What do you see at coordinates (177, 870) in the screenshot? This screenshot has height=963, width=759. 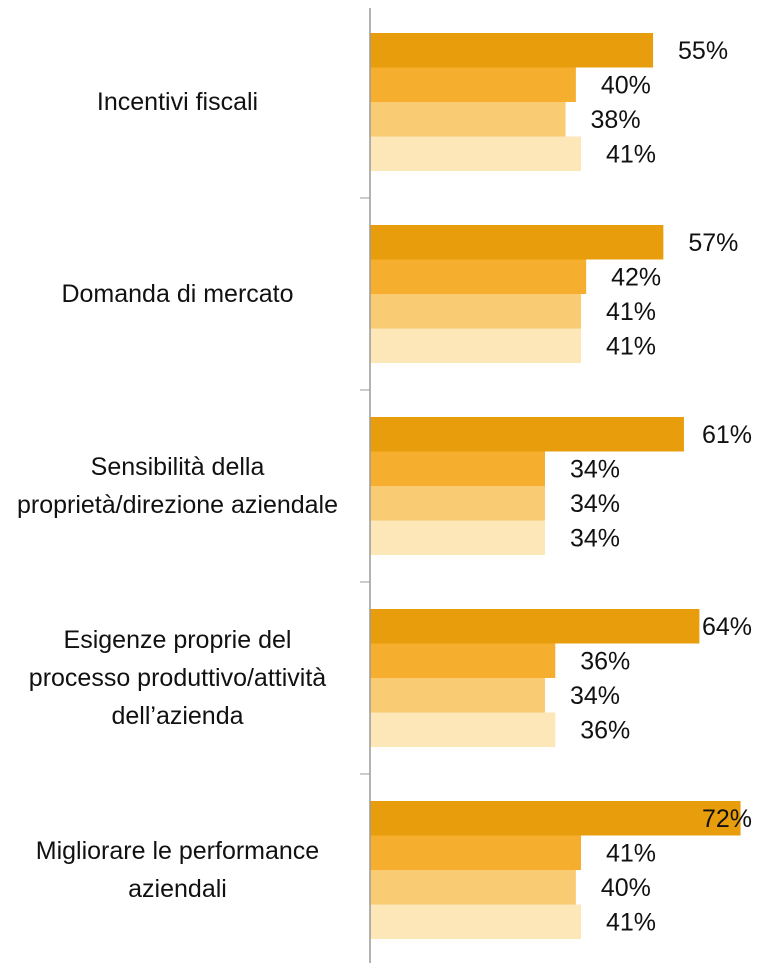 I see `category-label: Migliorare le performance aziendali` at bounding box center [177, 870].